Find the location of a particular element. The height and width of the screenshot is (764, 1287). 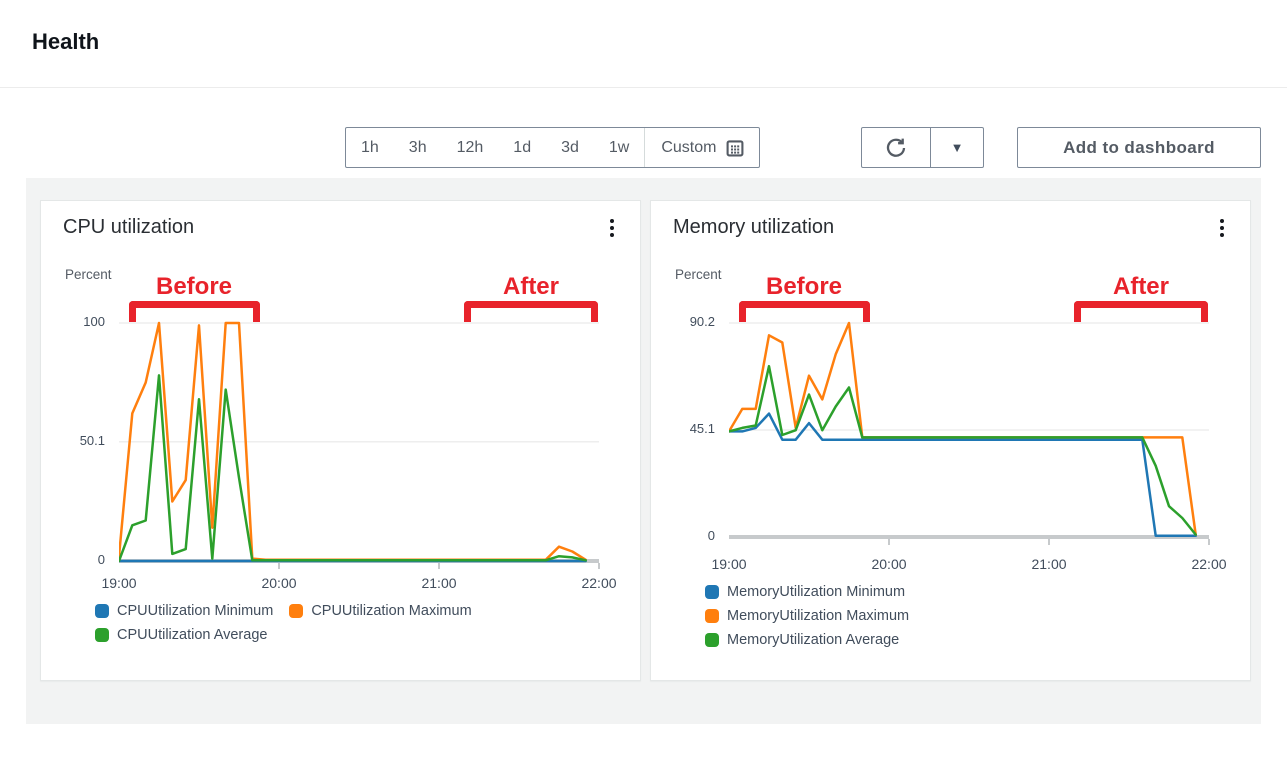

refresh-group: ▼ is located at coordinates (922, 147).